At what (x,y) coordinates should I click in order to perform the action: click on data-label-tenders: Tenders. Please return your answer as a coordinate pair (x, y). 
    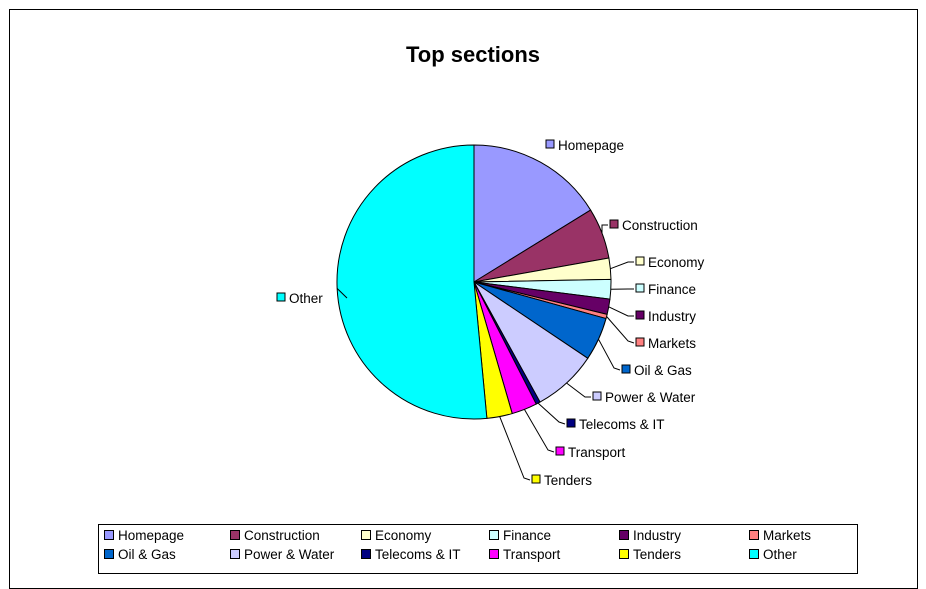
    Looking at the image, I should click on (562, 480).